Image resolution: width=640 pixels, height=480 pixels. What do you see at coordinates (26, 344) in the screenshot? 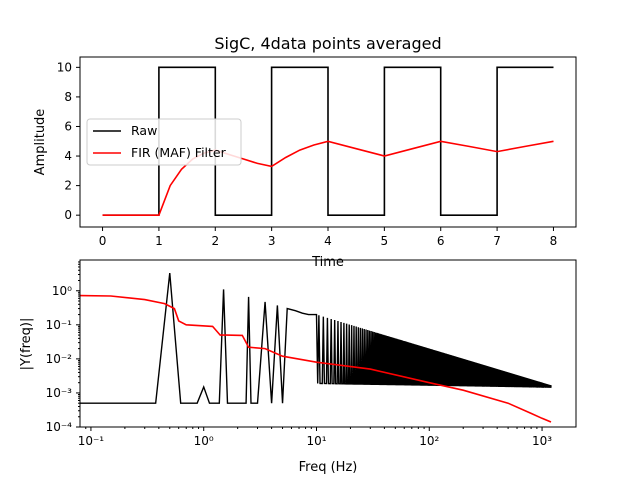
I see `y-axis-label: |Y(freq)|` at bounding box center [26, 344].